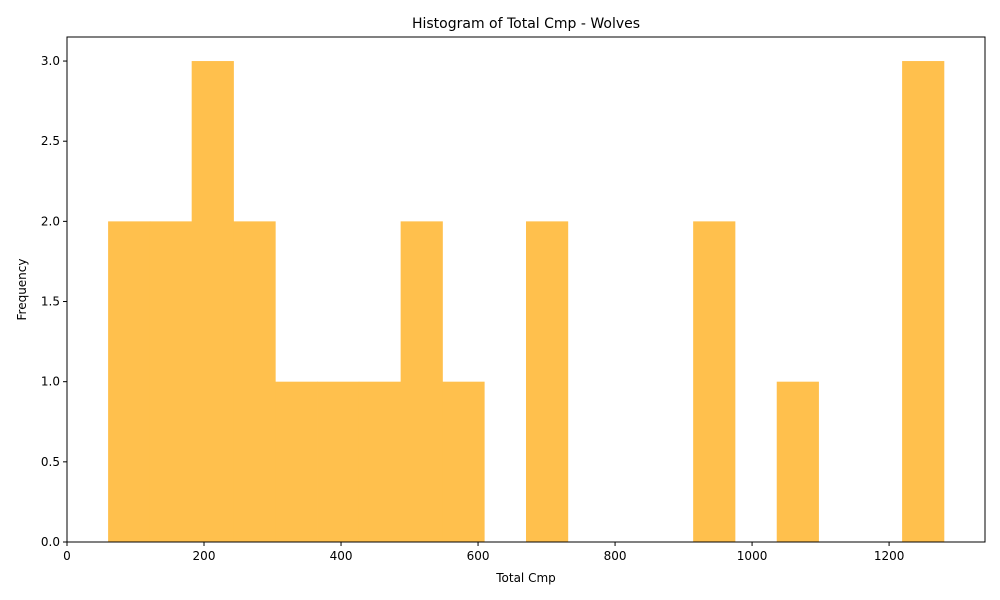 The width and height of the screenshot is (1000, 600). I want to click on y-tick-label: 3.0, so click(50, 61).